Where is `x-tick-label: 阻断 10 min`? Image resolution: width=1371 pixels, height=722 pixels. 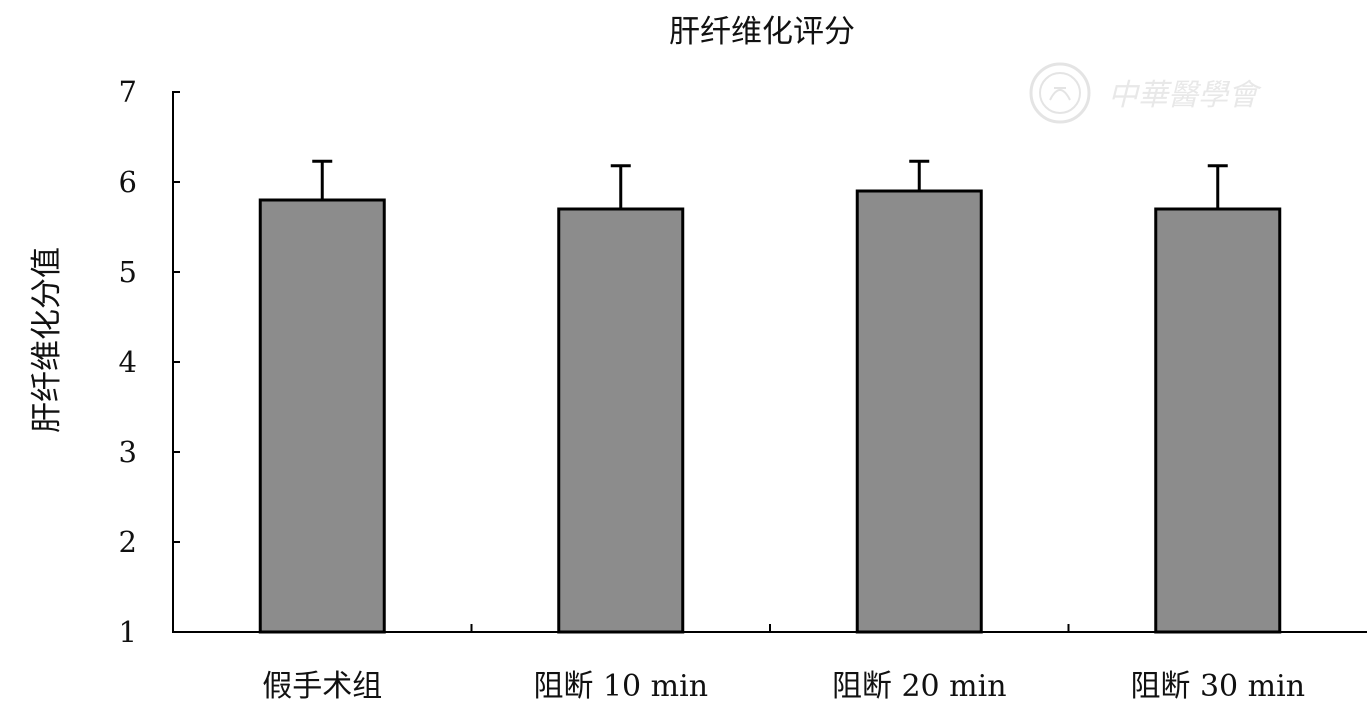 x-tick-label: 阻断 10 min is located at coordinates (620, 686).